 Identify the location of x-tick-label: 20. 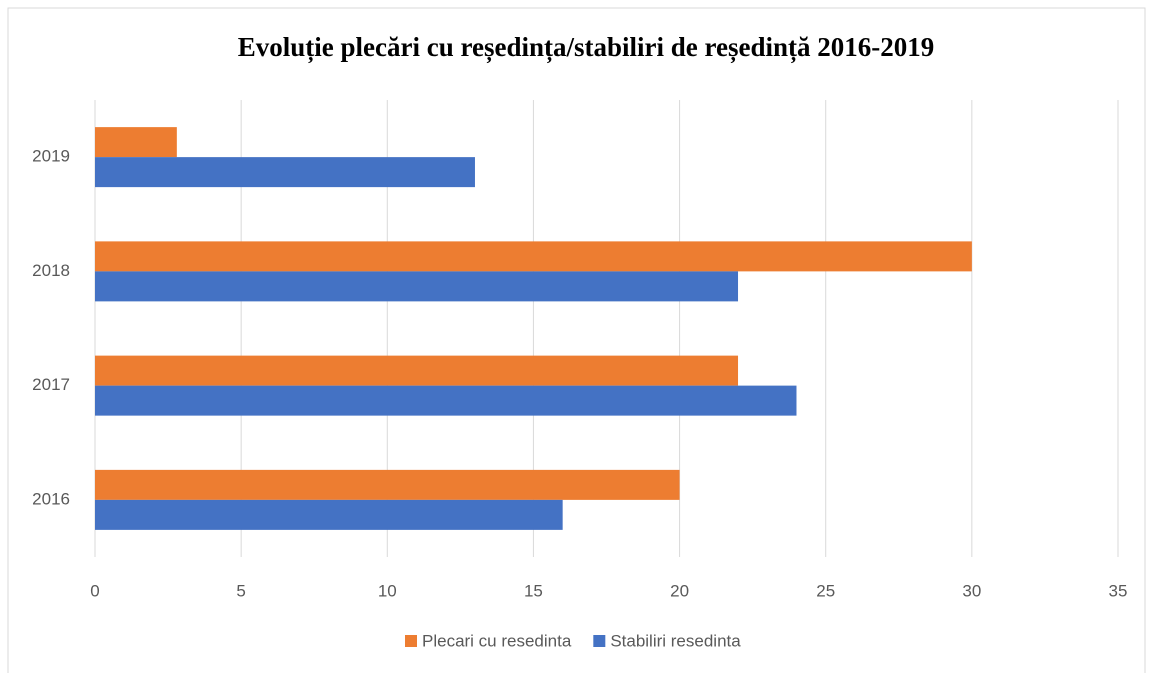
(679, 590).